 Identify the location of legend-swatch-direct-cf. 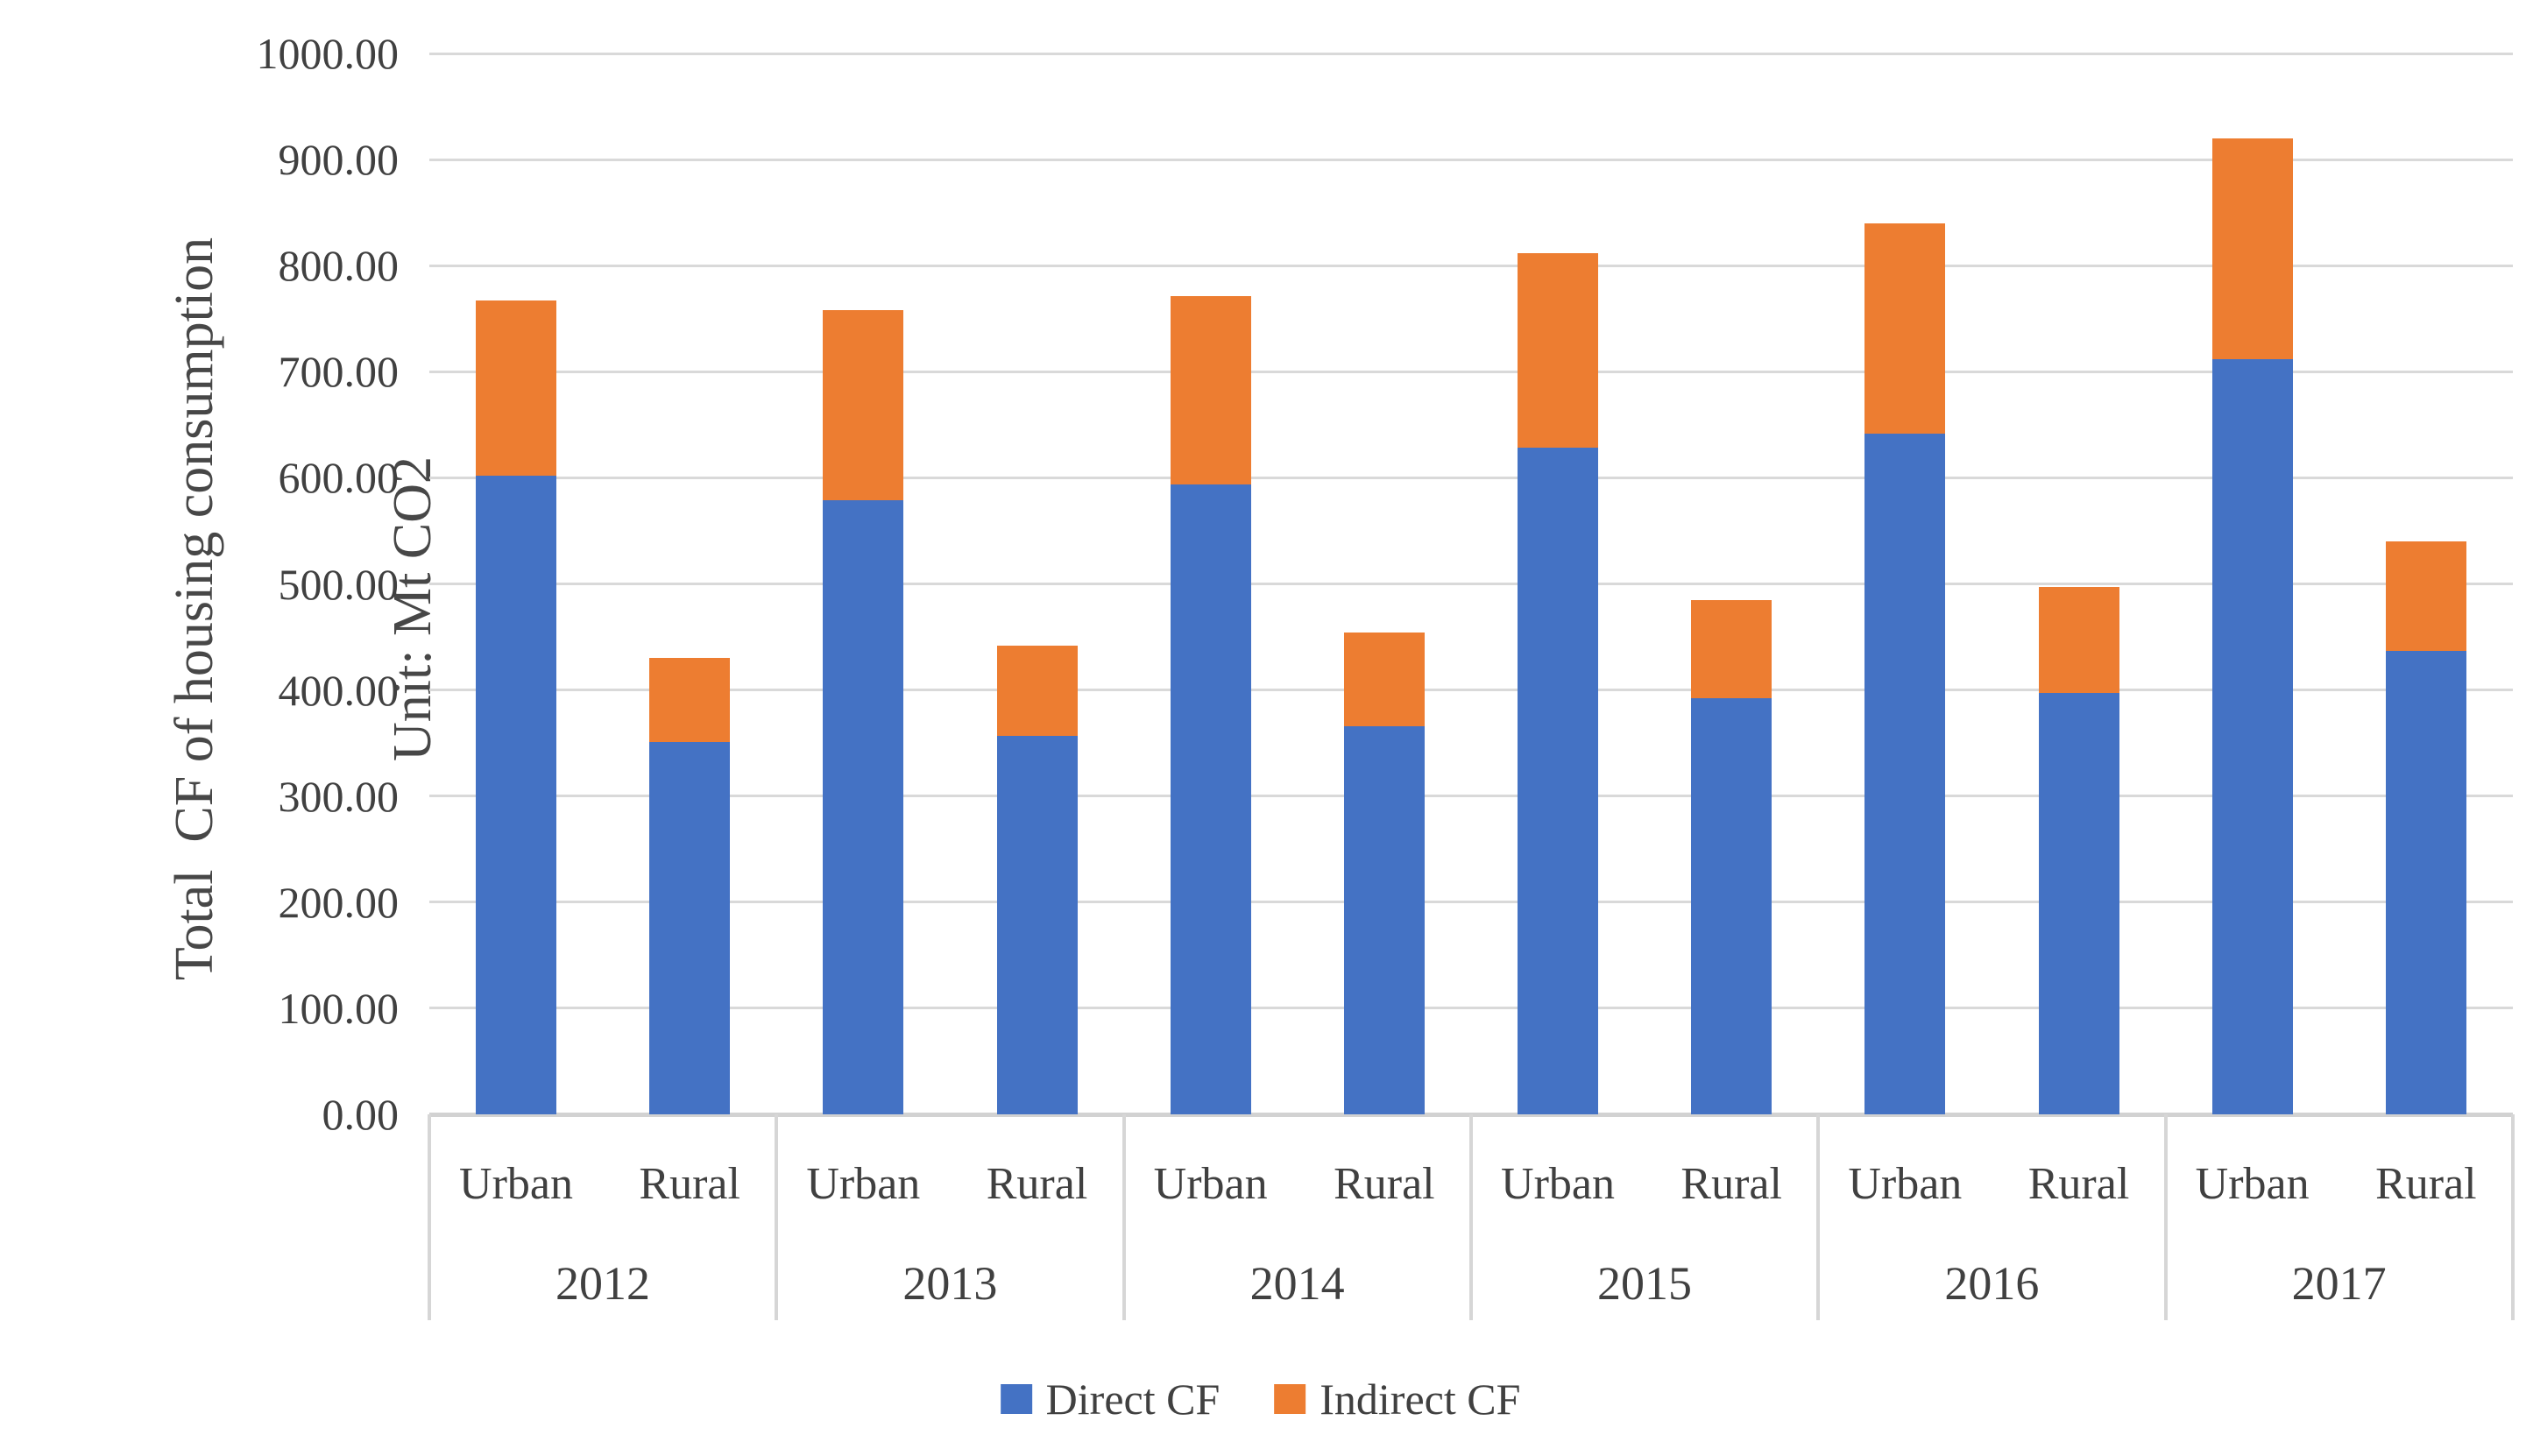
(1016, 1399).